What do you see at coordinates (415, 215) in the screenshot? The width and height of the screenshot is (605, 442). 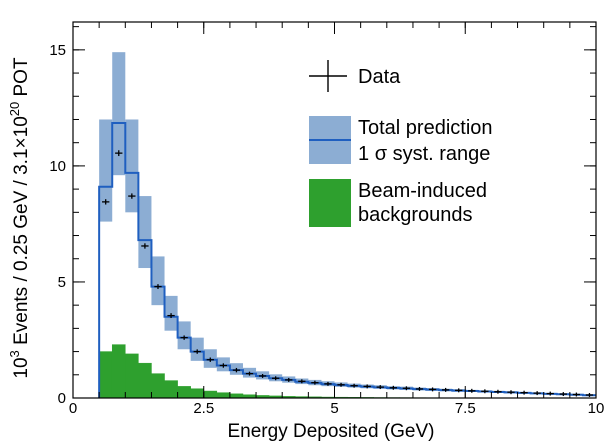 I see `legend-backgrounds-label: backgrounds` at bounding box center [415, 215].